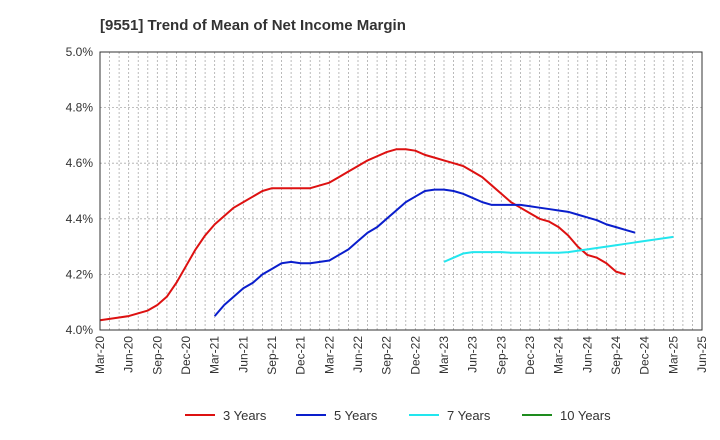 This screenshot has height=440, width=720. I want to click on x-tick-label: Sep-22, so click(387, 355).